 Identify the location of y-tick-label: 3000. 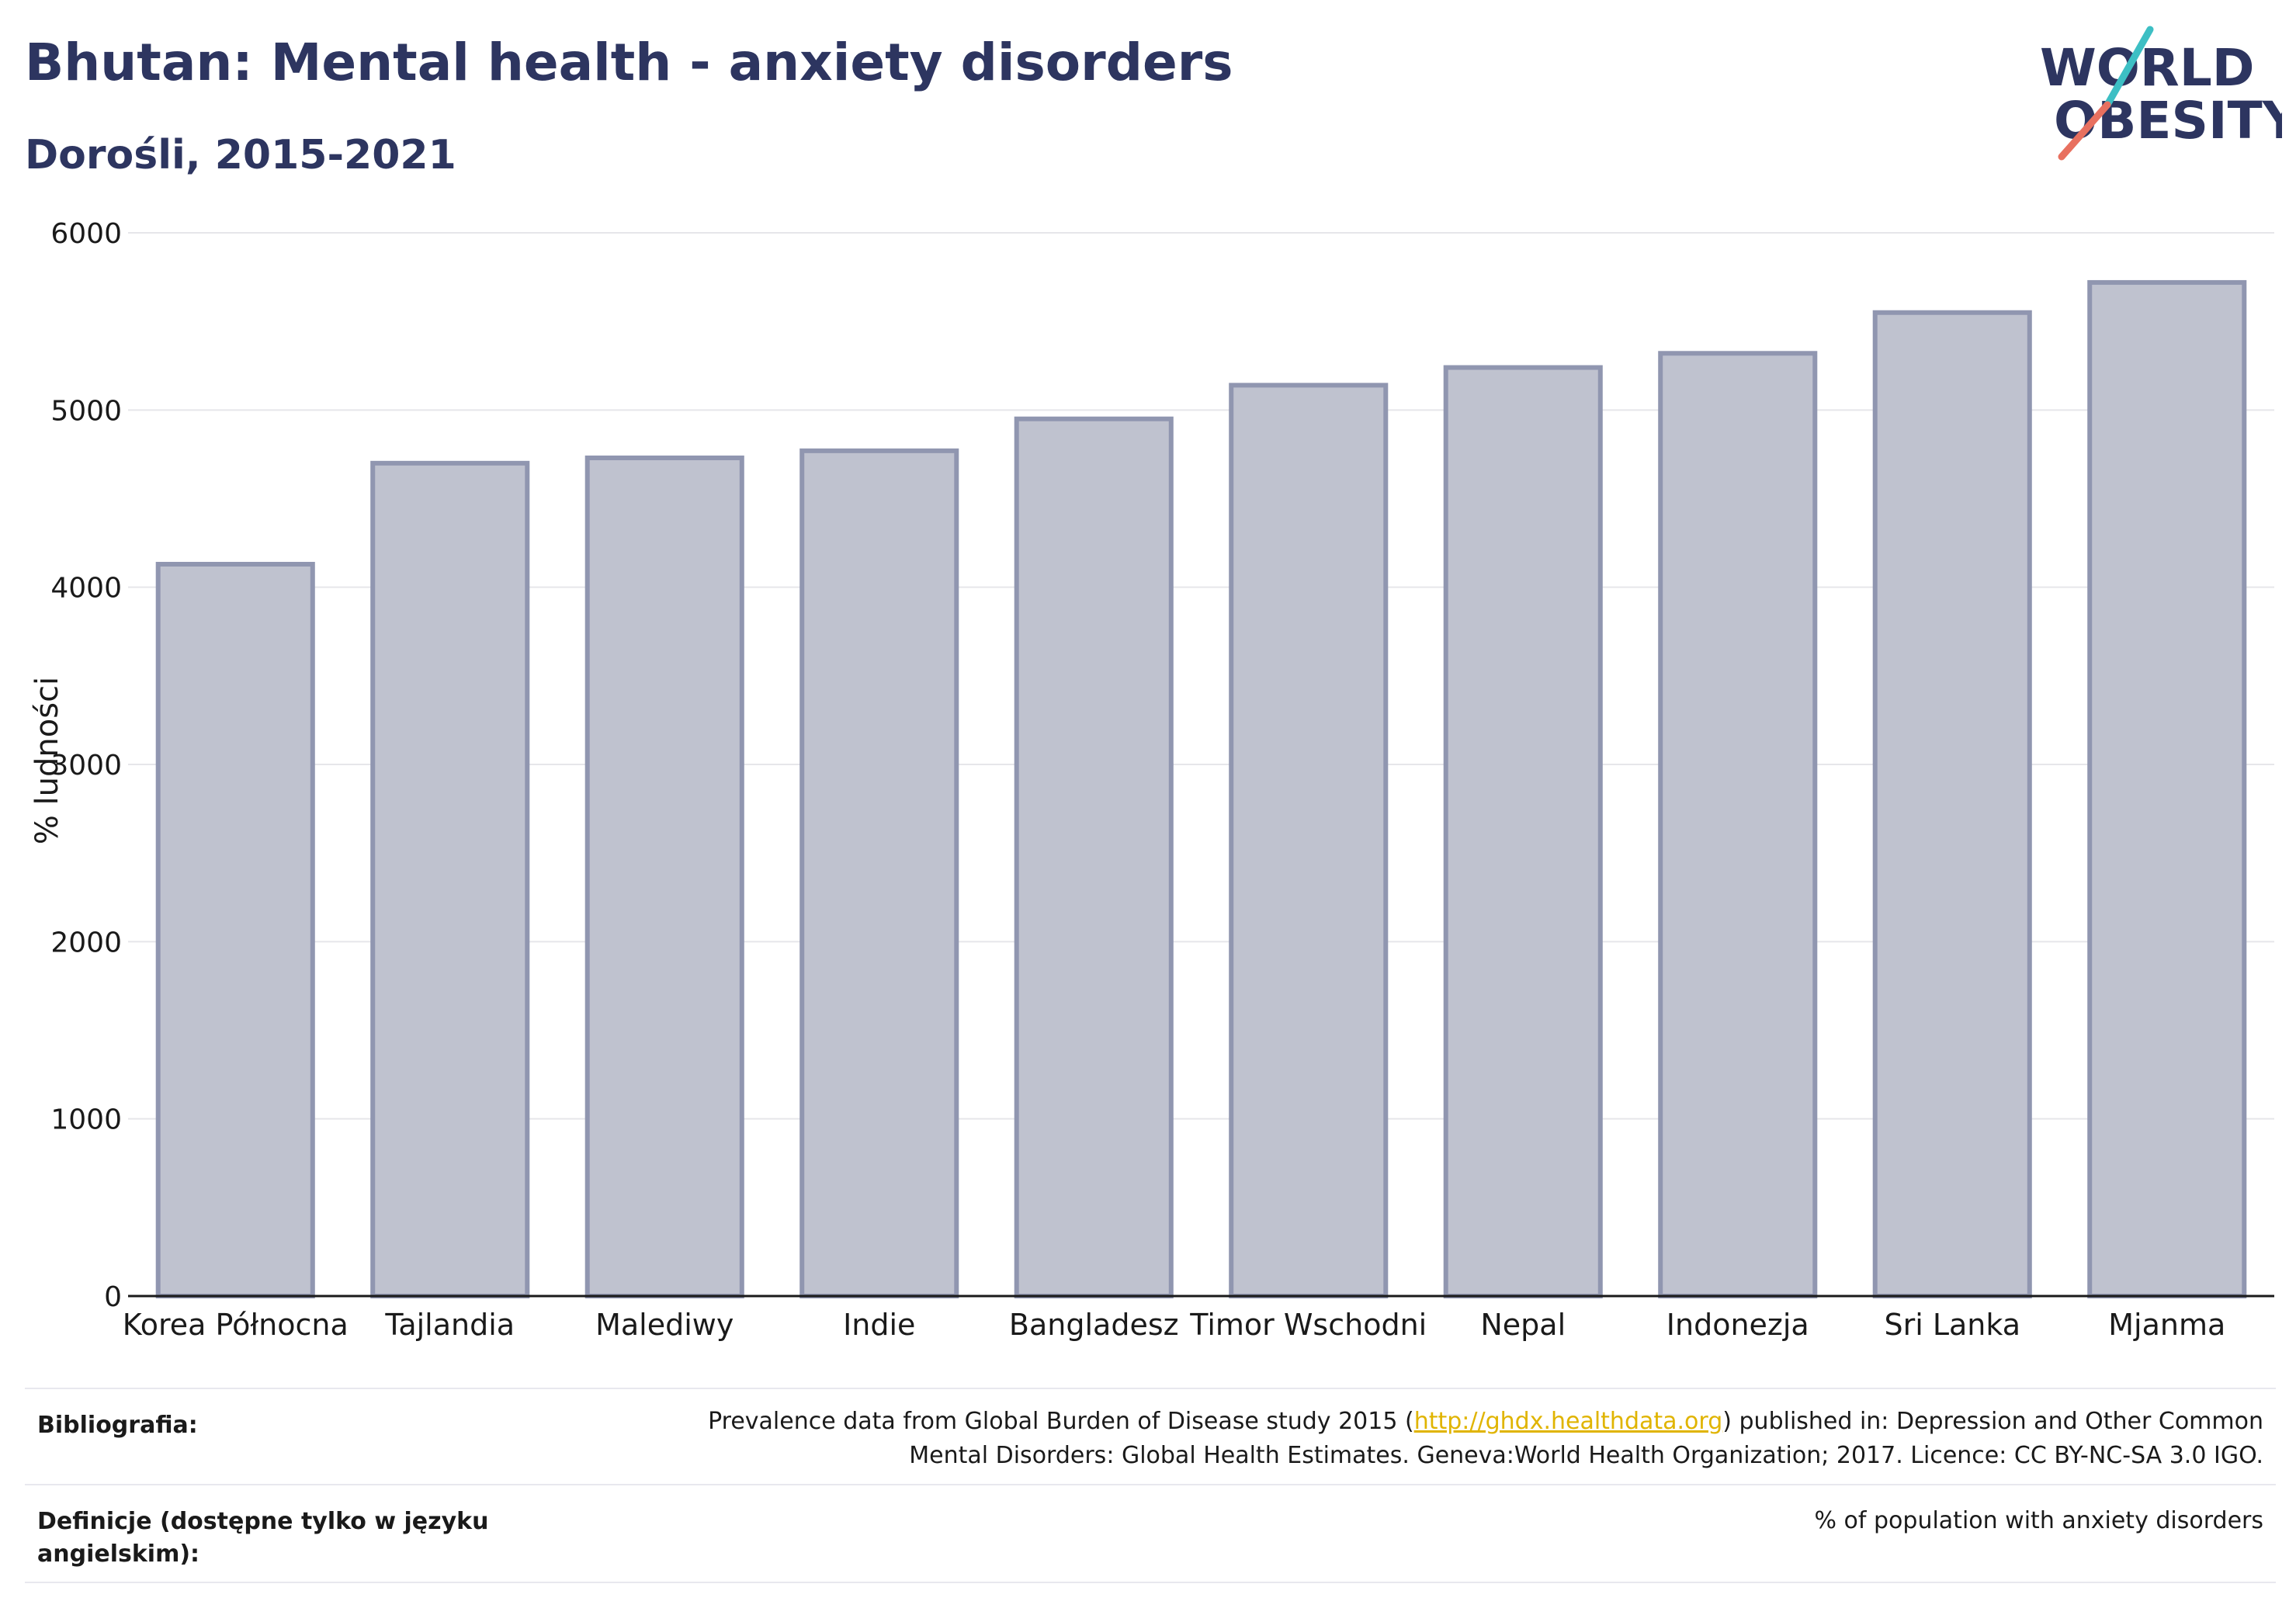
(86, 766).